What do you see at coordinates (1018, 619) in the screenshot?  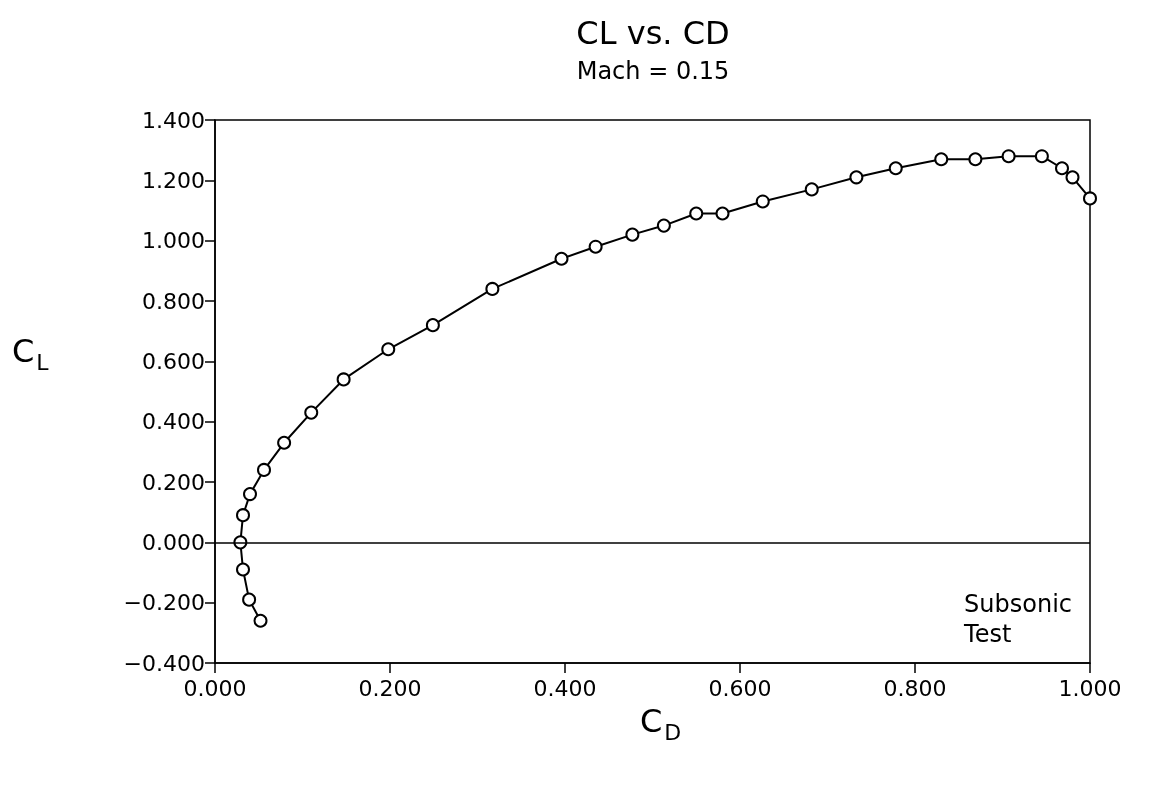 I see `annotation: Subsonic Test` at bounding box center [1018, 619].